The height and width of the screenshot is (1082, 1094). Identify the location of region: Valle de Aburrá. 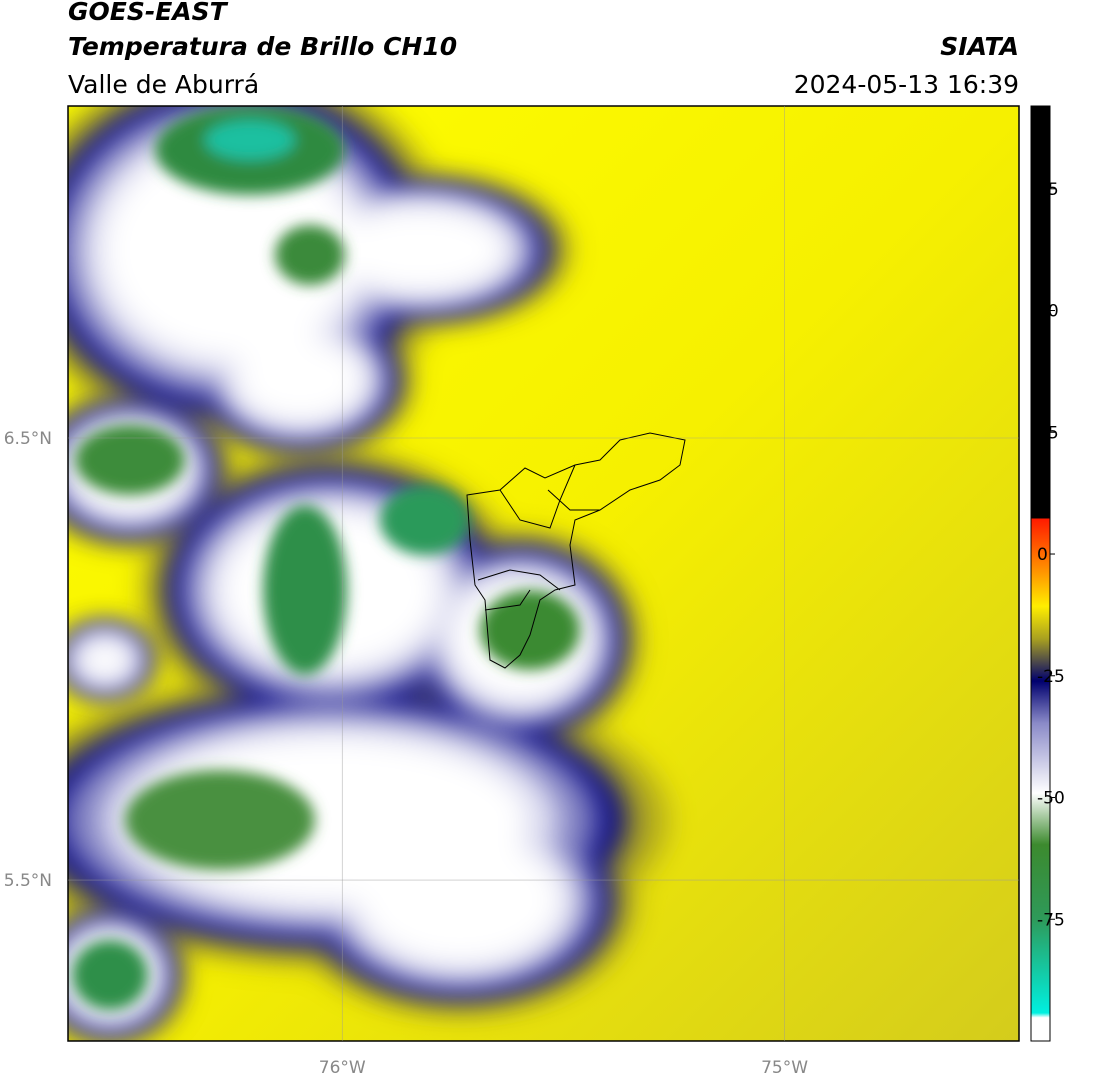
(163, 84).